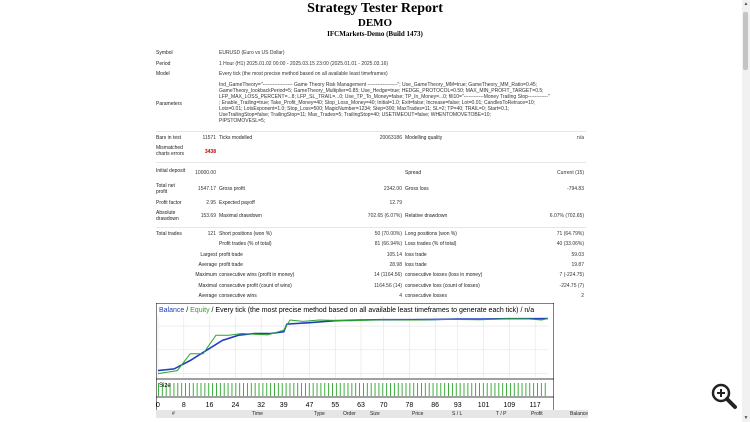 The image size is (750, 422). What do you see at coordinates (158, 405) in the screenshot?
I see `x-tick-label: 0` at bounding box center [158, 405].